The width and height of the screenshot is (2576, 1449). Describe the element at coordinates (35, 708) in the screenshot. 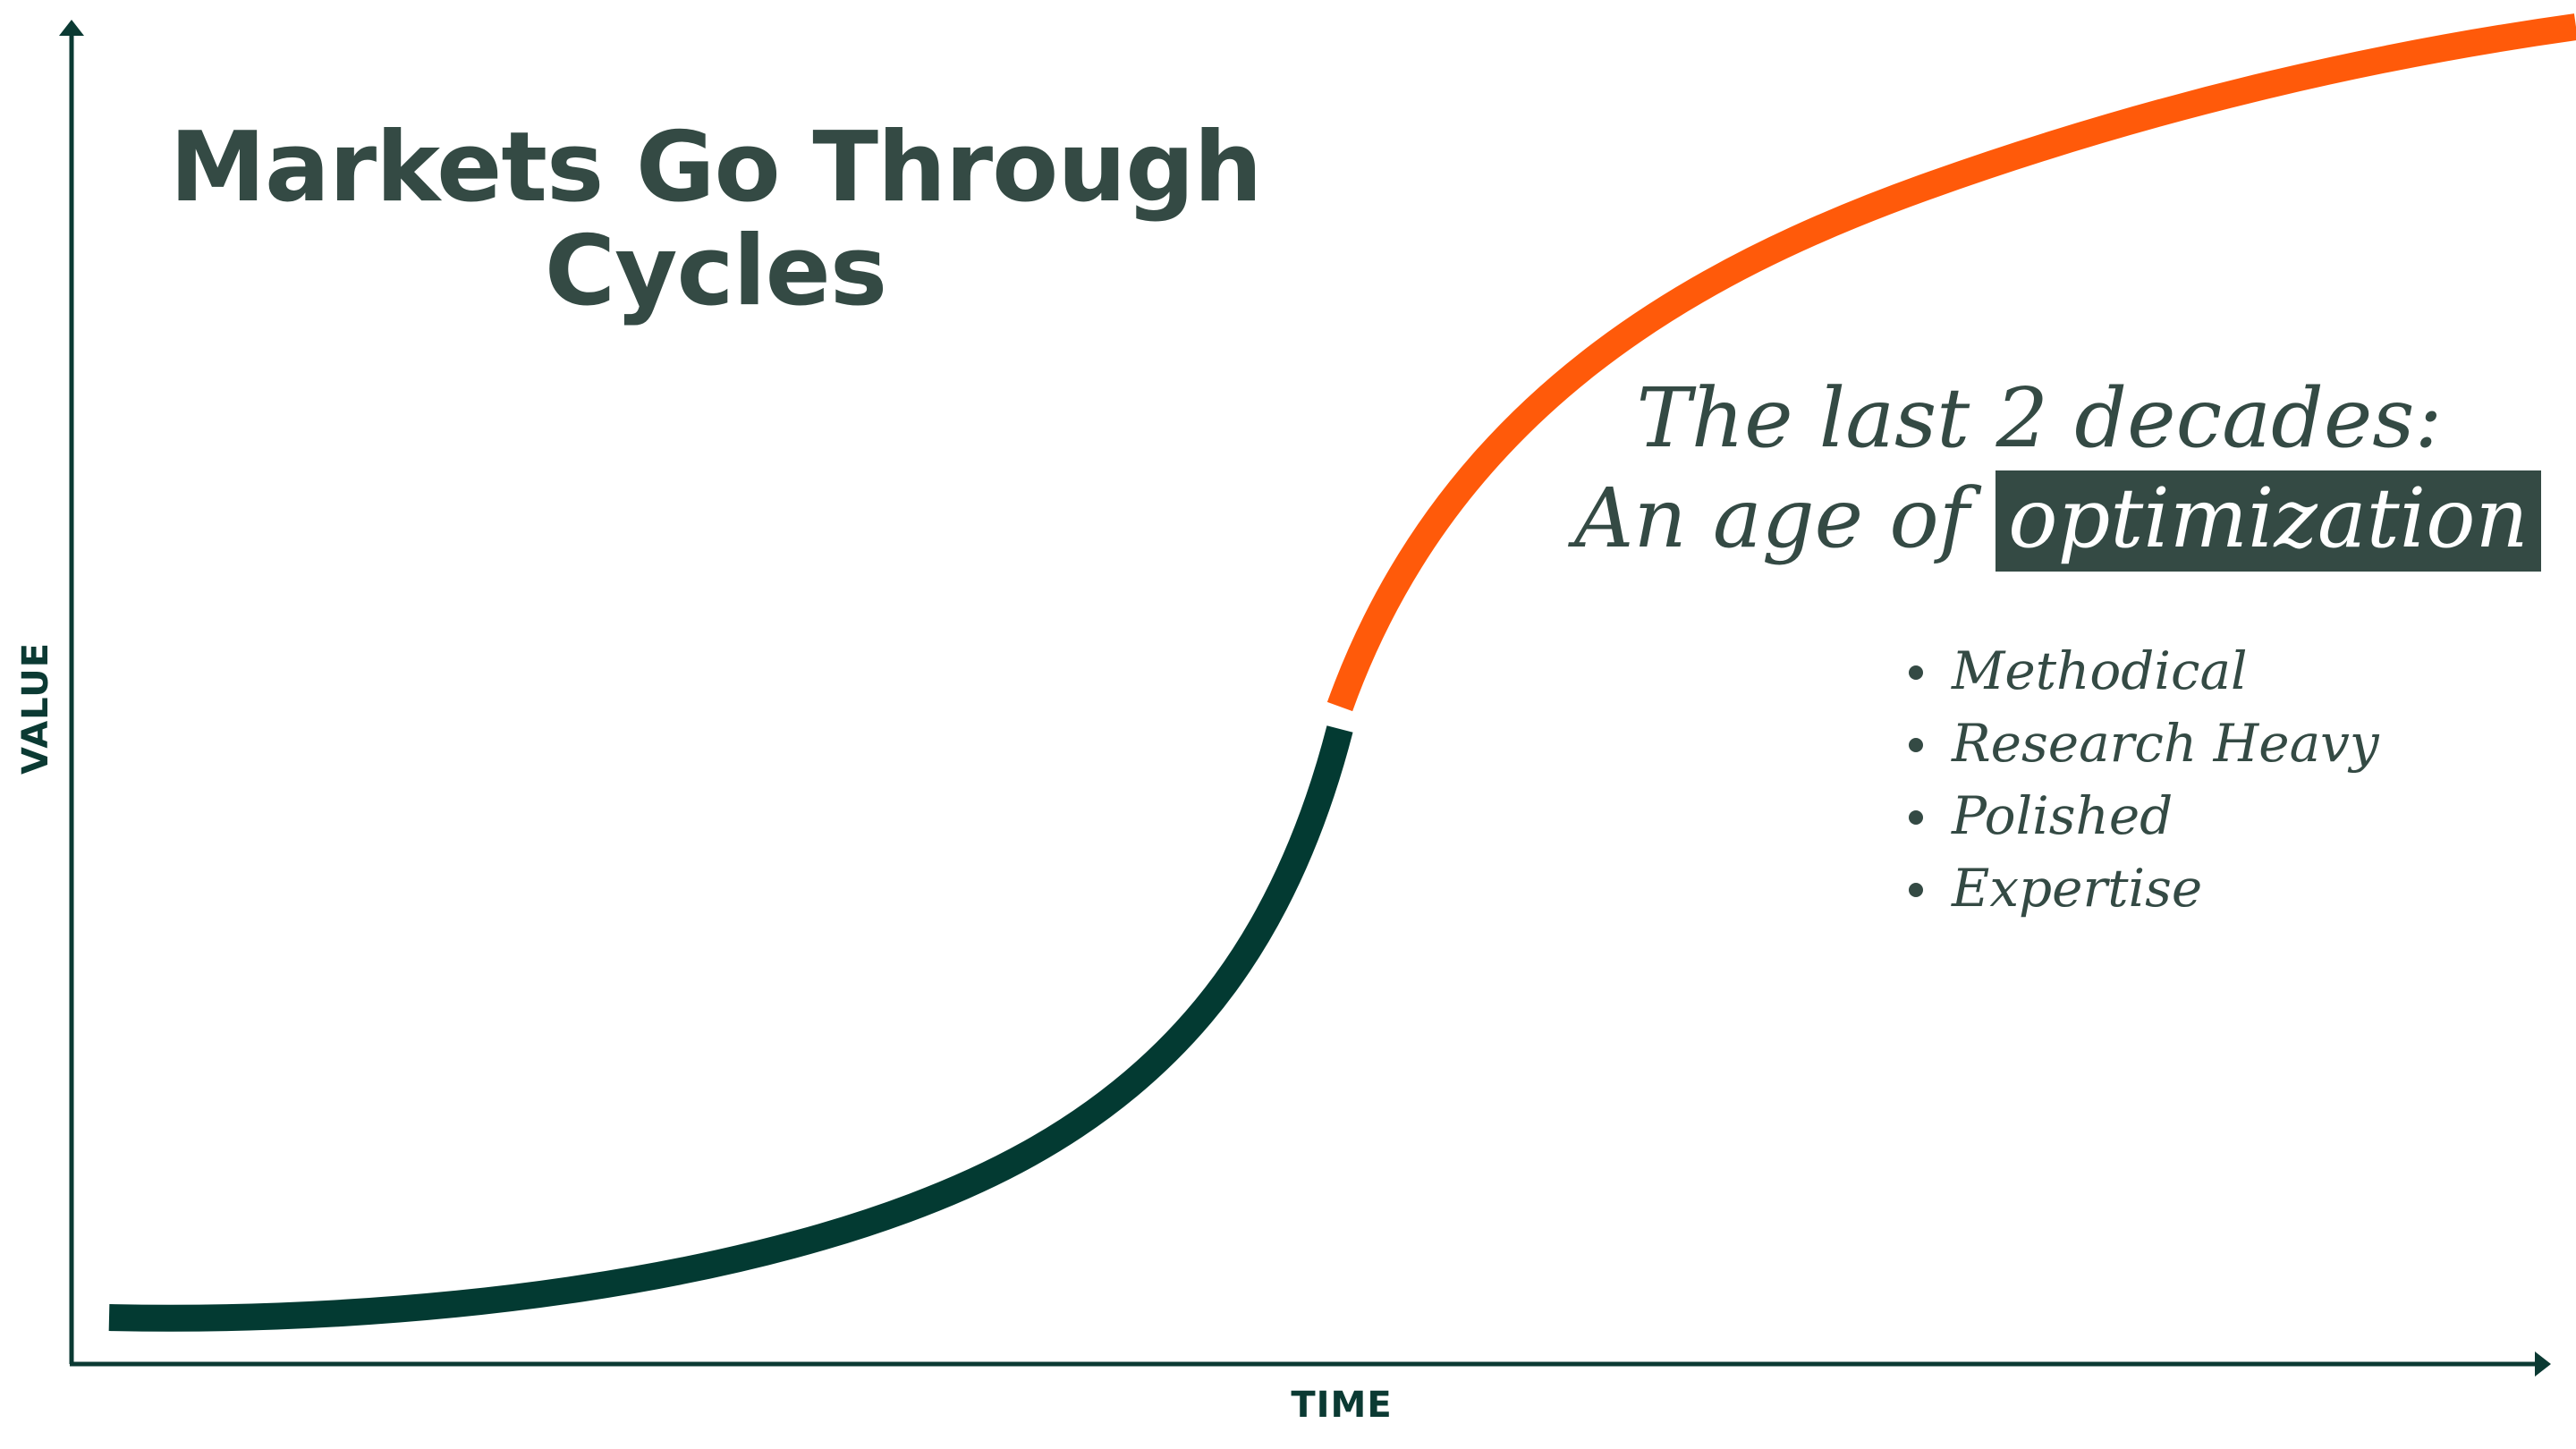

I see `y-axis-label: VALUE` at that location.